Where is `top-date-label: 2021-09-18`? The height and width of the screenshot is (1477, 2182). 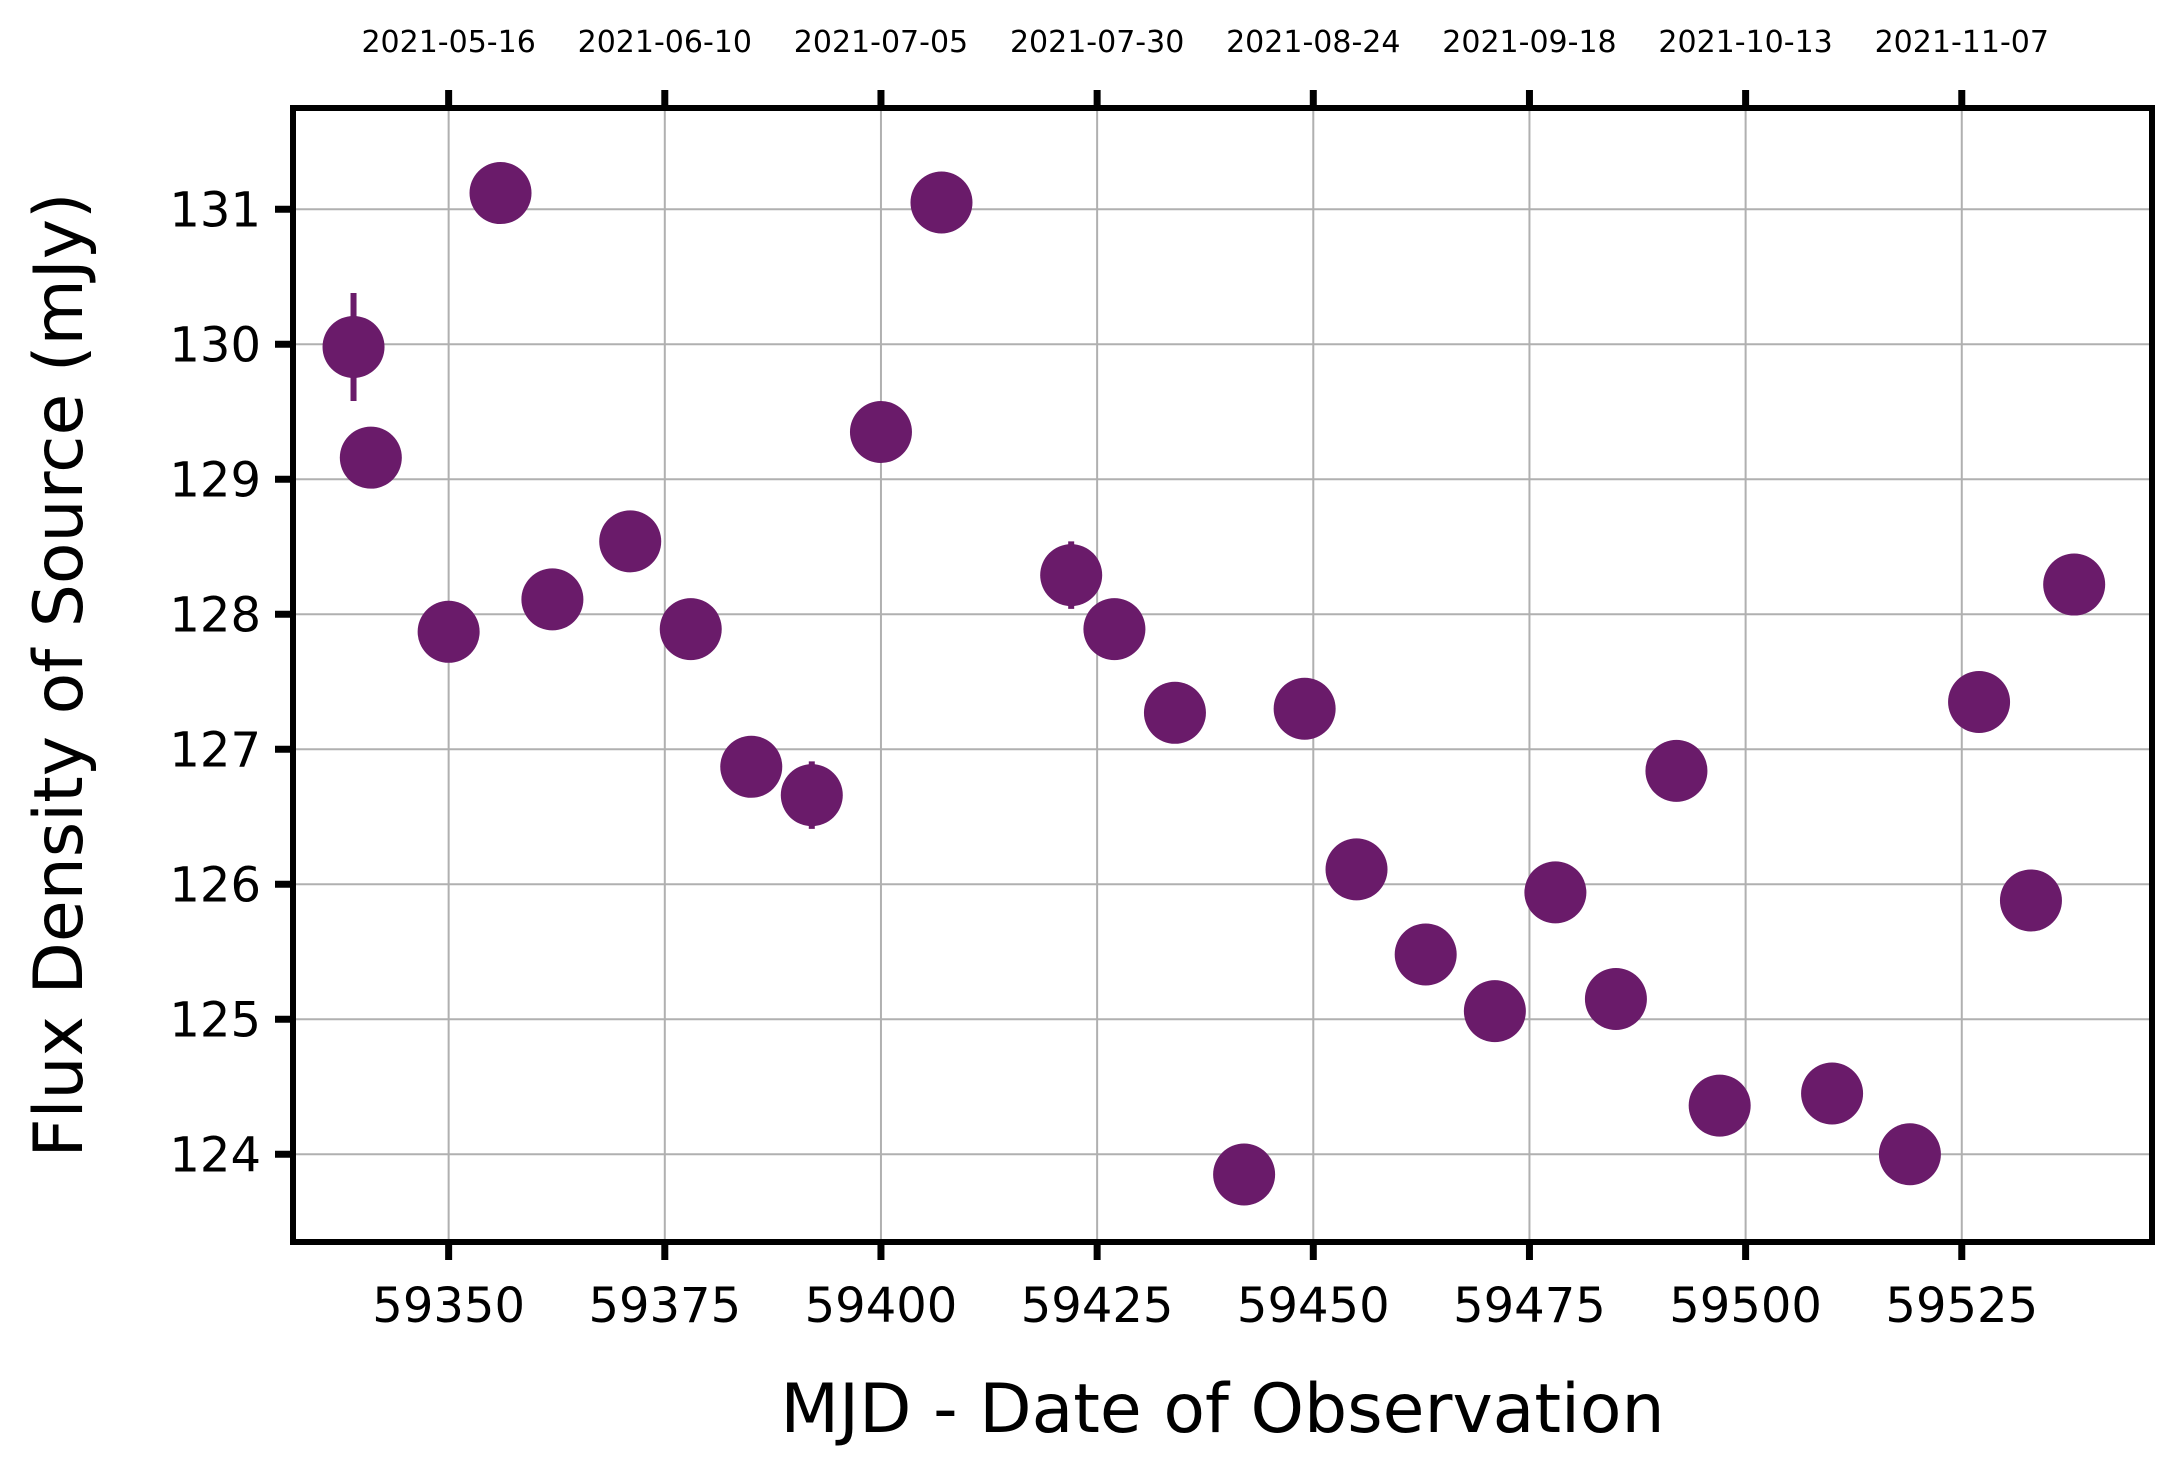 top-date-label: 2021-09-18 is located at coordinates (1529, 42).